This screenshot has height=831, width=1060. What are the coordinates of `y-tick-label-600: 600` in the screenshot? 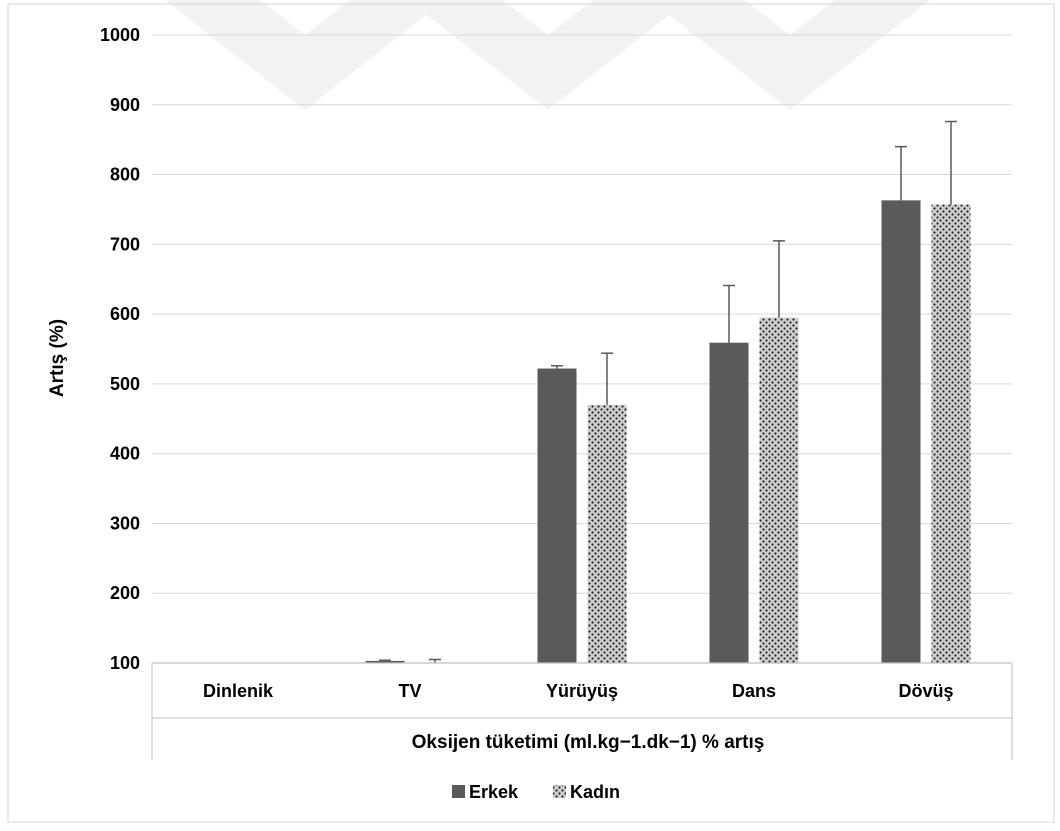 It's located at (125, 314).